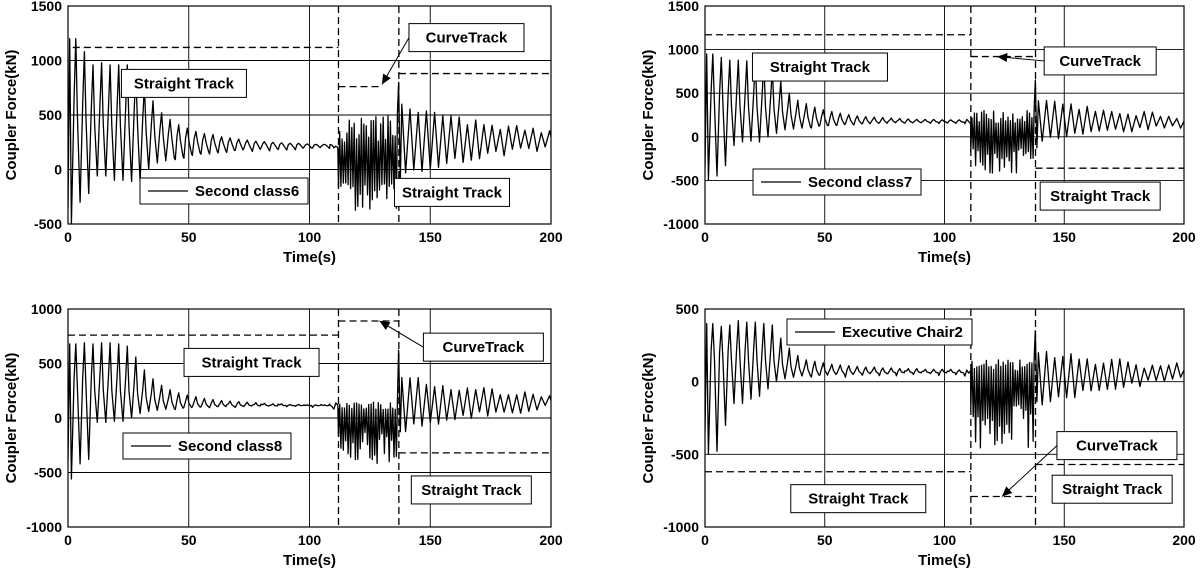  Describe the element at coordinates (247, 191) in the screenshot. I see `legend-label: Second class6` at that location.